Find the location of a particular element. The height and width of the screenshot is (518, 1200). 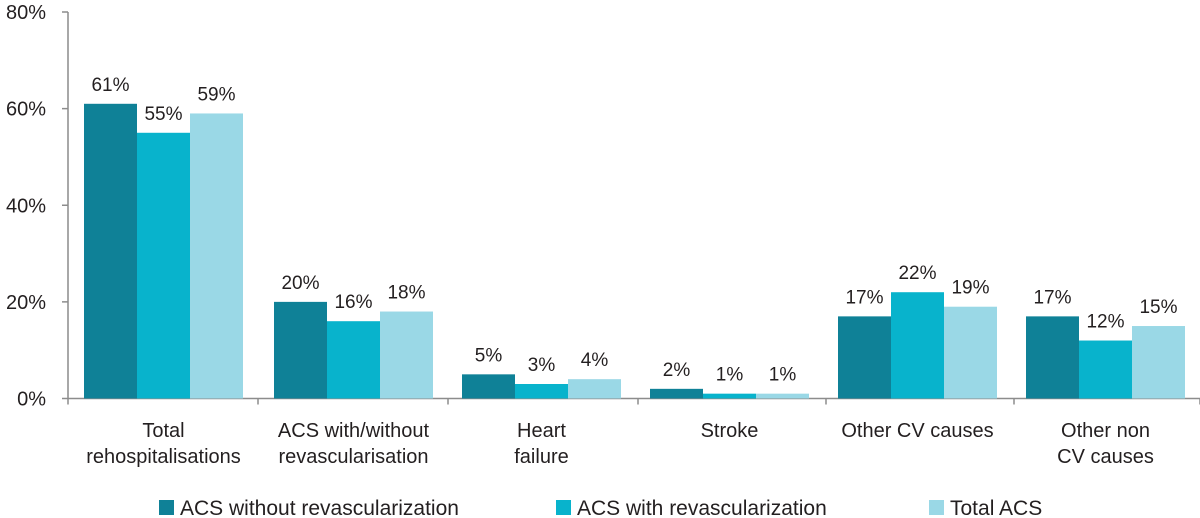

category-label: CV causes is located at coordinates (1105, 457).